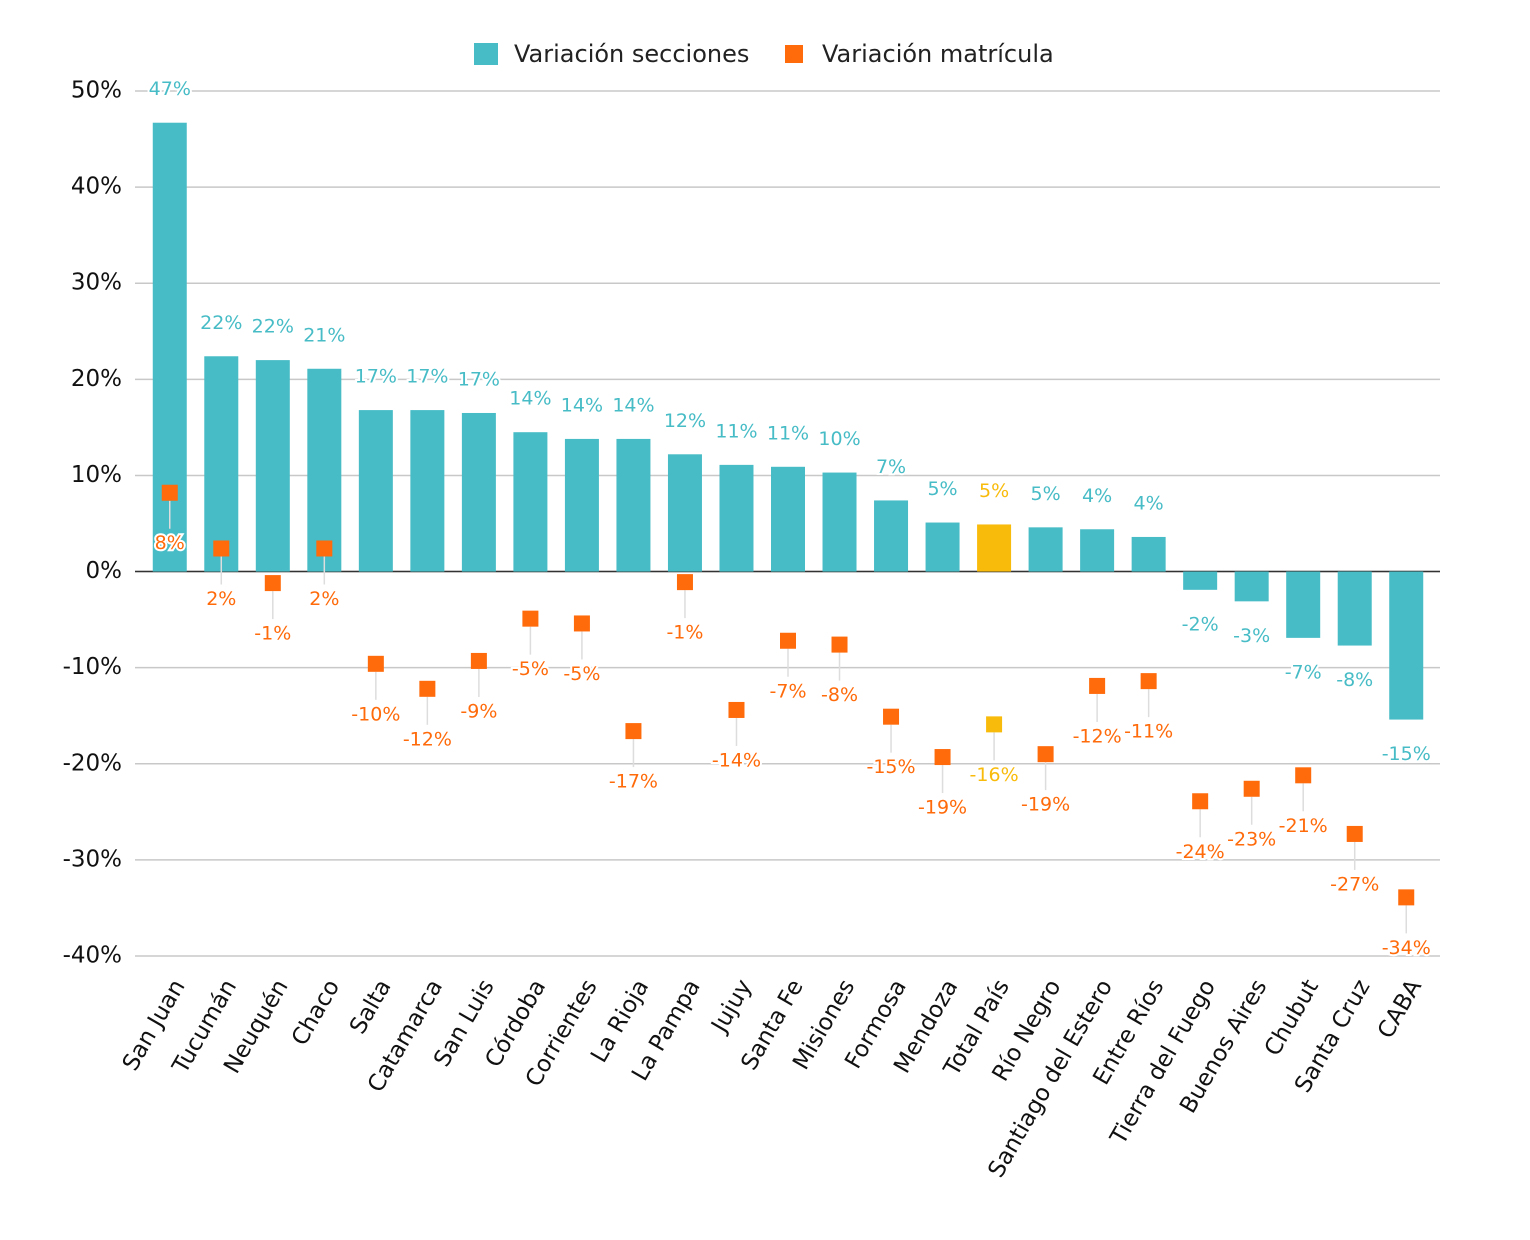 The image size is (1530, 1240). Describe the element at coordinates (104, 571) in the screenshot. I see `y-tick-label: 0%` at that location.